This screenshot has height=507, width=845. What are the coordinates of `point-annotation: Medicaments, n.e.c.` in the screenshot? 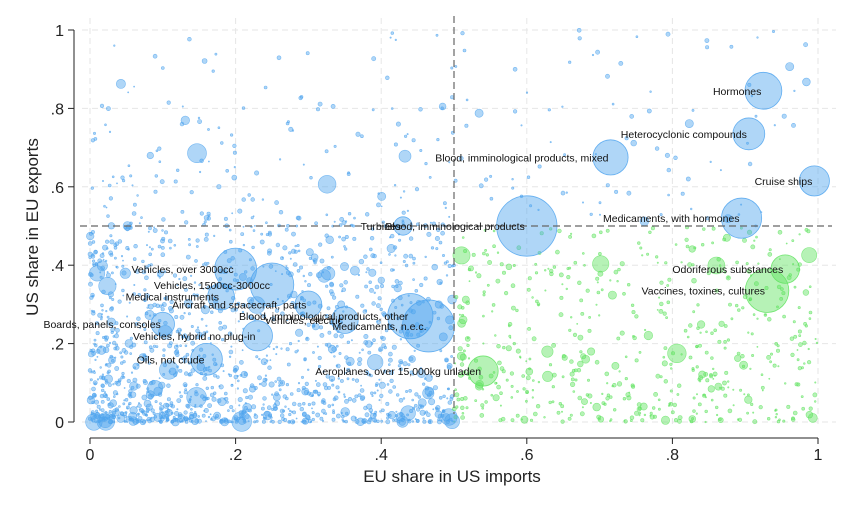 It's located at (380, 327).